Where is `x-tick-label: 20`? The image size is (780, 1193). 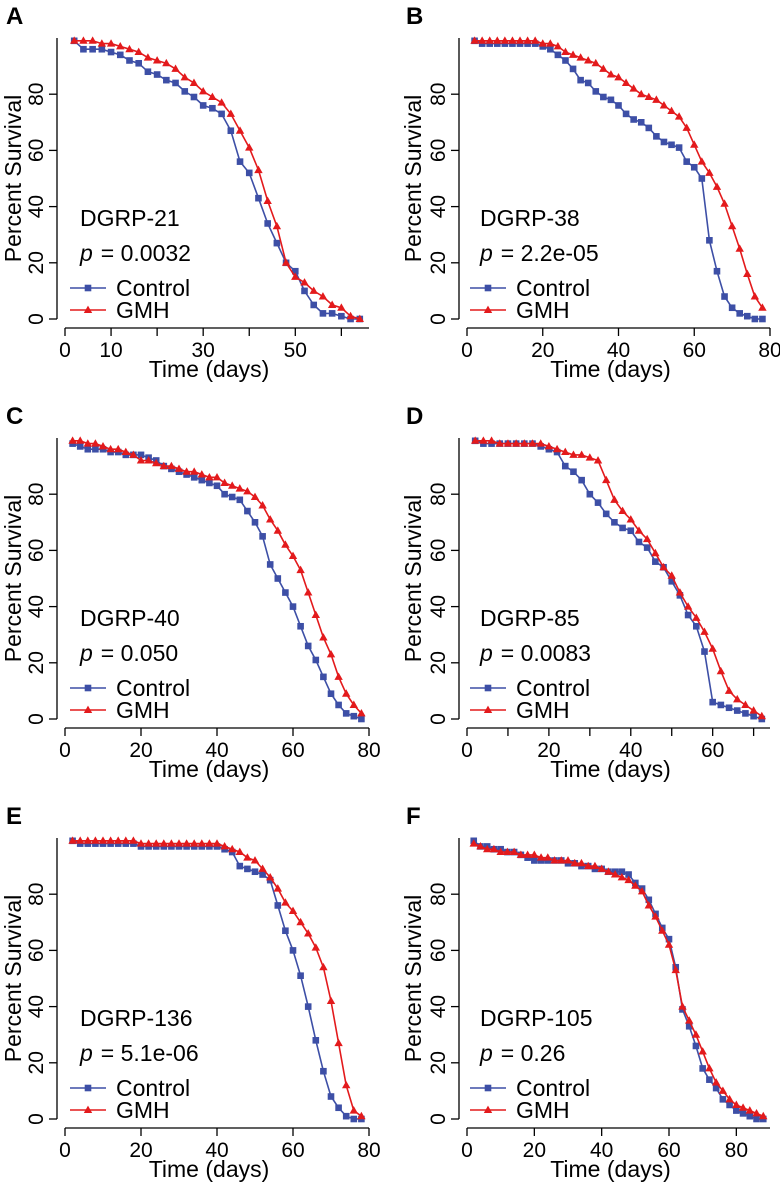
x-tick-label: 20 is located at coordinates (534, 1150).